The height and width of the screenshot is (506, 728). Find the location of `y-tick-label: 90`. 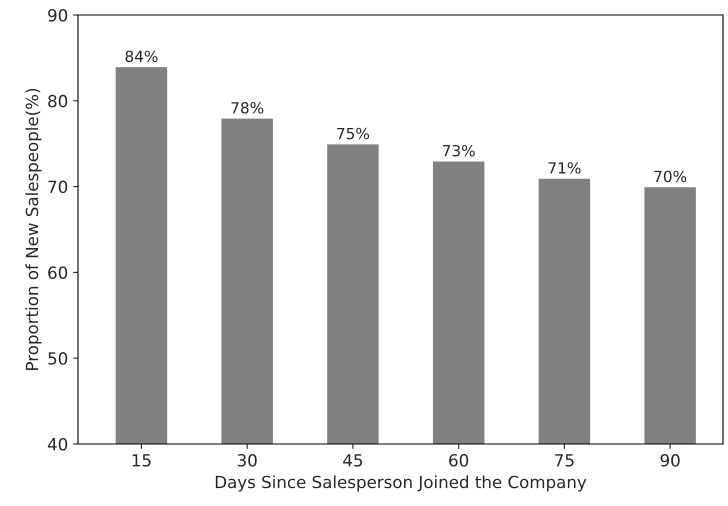

y-tick-label: 90 is located at coordinates (58, 15).